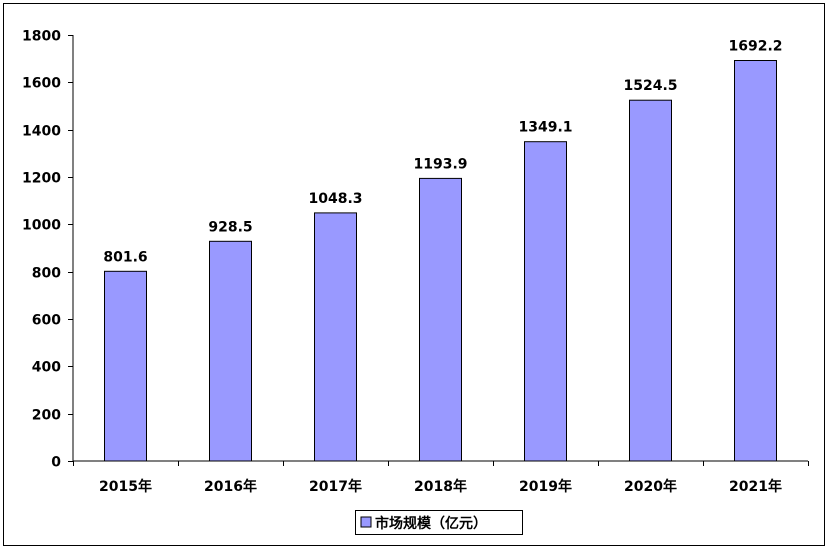 This screenshot has width=829, height=554. I want to click on y-tick-label: 200, so click(46, 416).